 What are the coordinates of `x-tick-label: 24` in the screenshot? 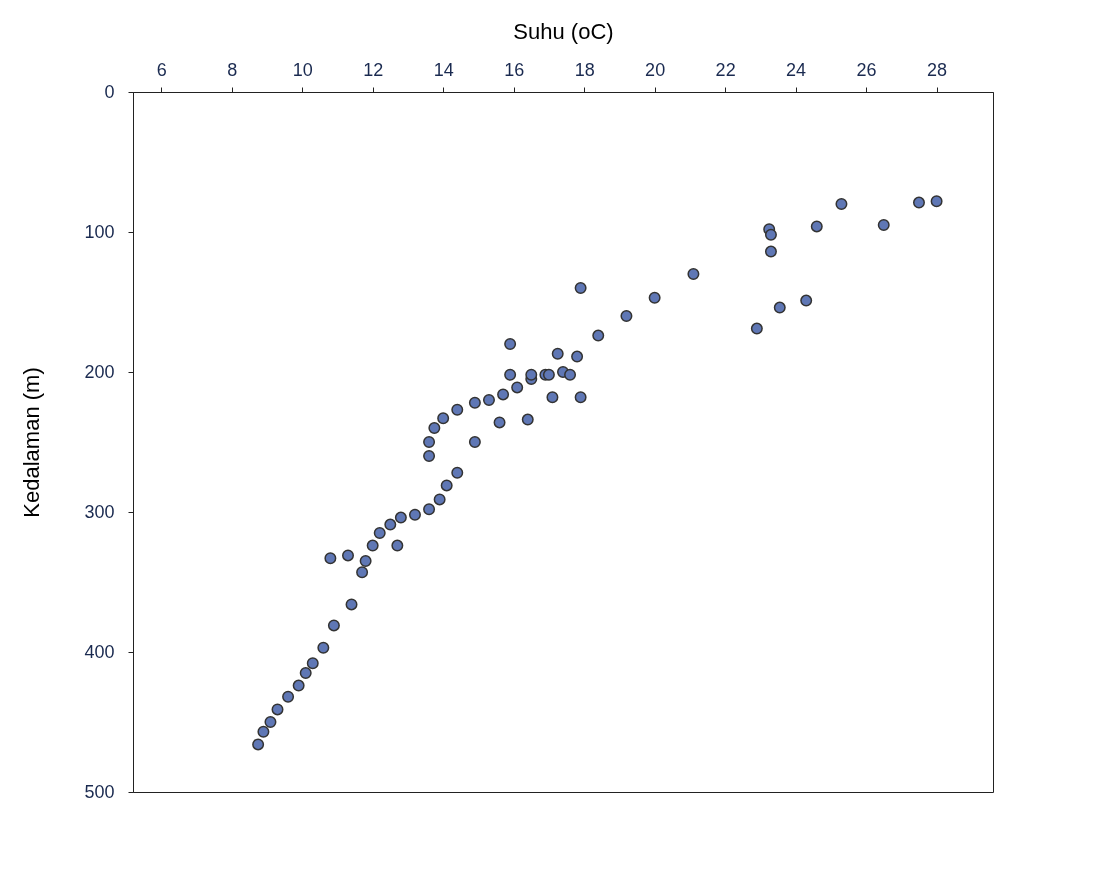 It's located at (796, 69).